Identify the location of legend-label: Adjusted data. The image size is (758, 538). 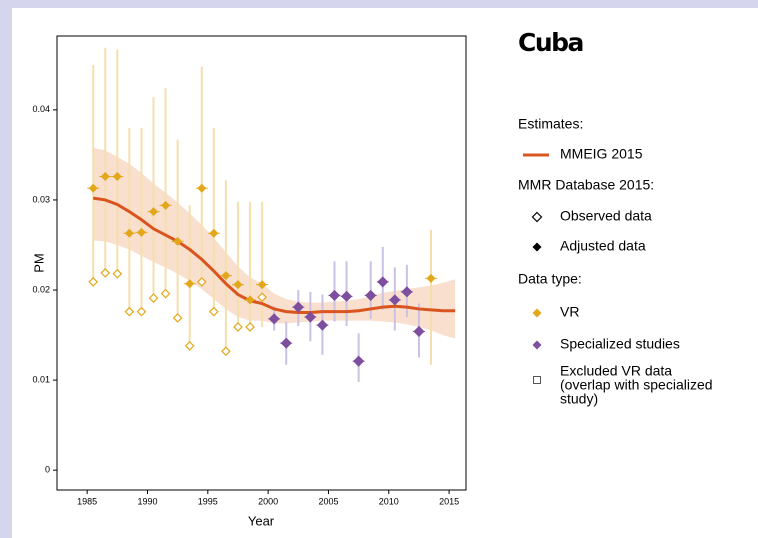
(603, 246).